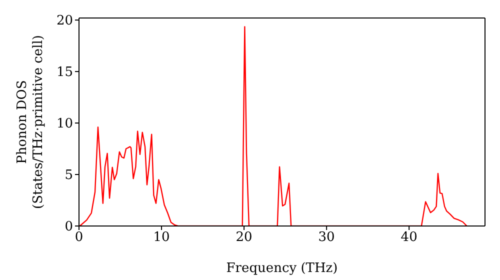 This screenshot has height=280, width=500. What do you see at coordinates (161, 238) in the screenshot?
I see `x-tick-label: 10` at bounding box center [161, 238].